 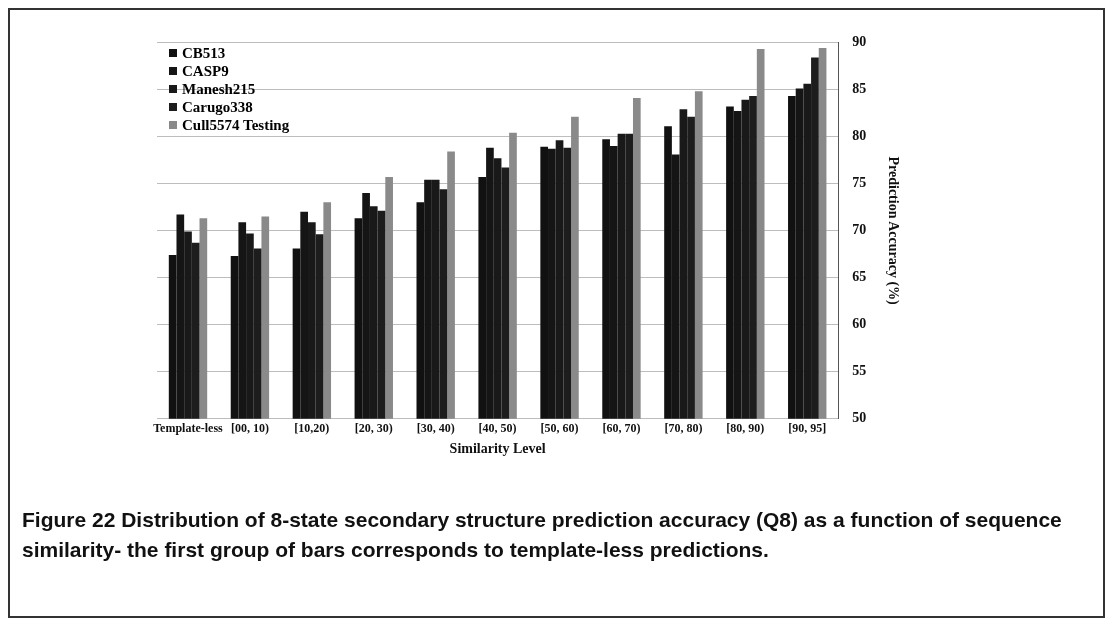 What do you see at coordinates (559, 428) in the screenshot?
I see `x-tick-label: [50, 60)` at bounding box center [559, 428].